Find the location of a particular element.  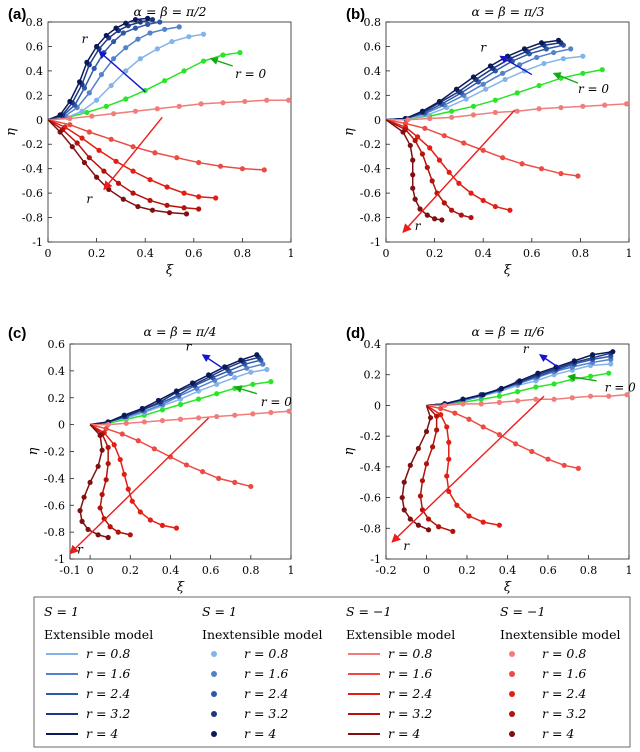

y-tick-label: -0.6 is located at coordinates (32, 193).